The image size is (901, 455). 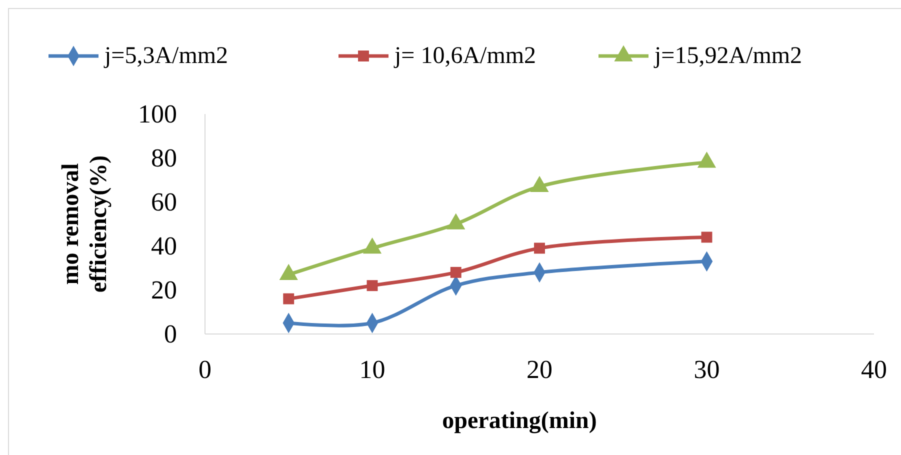 What do you see at coordinates (164, 246) in the screenshot?
I see `y-tick-label: 40` at bounding box center [164, 246].